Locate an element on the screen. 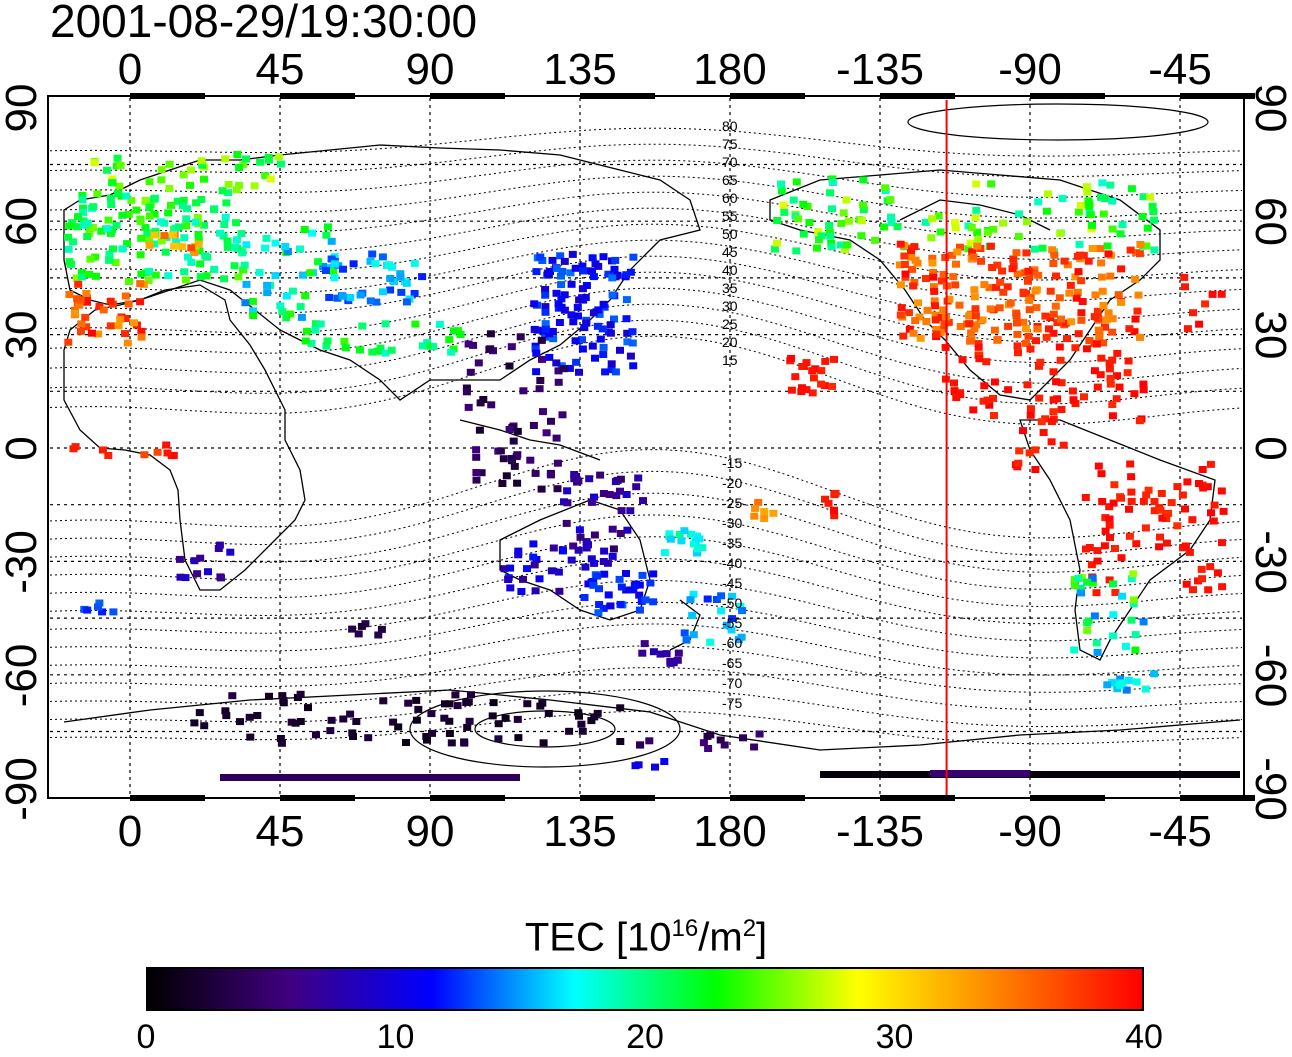 This screenshot has width=1292, height=1057. tec-strip is located at coordinates (370, 777).